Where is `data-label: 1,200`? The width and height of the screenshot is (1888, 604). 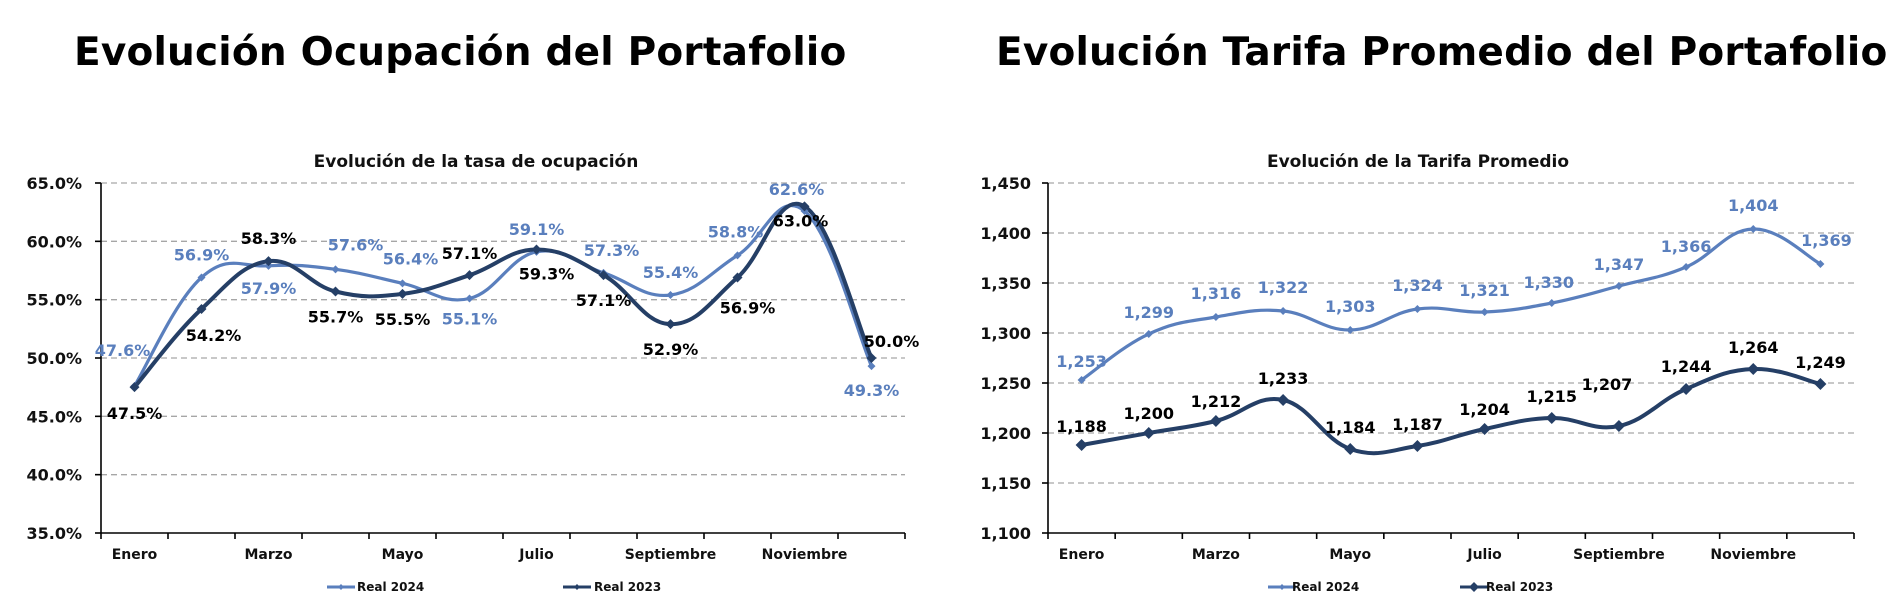
data-label: 1,200 is located at coordinates (1148, 413).